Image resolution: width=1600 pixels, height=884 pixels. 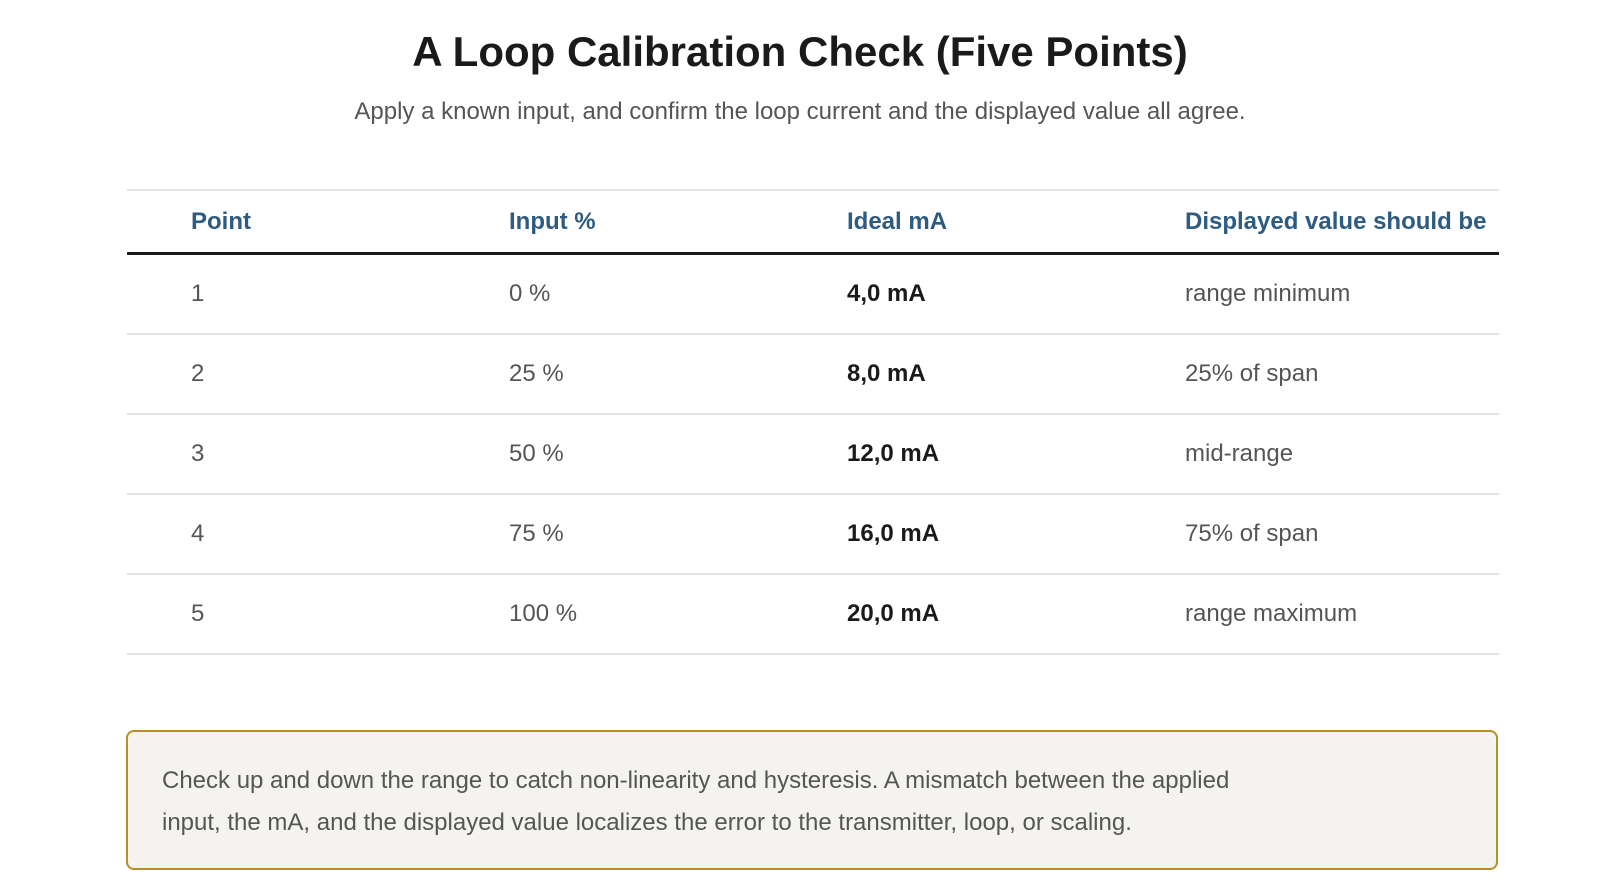 I want to click on table-row: 5 100 % 20,0 mA range maximum, so click(x=813, y=614).